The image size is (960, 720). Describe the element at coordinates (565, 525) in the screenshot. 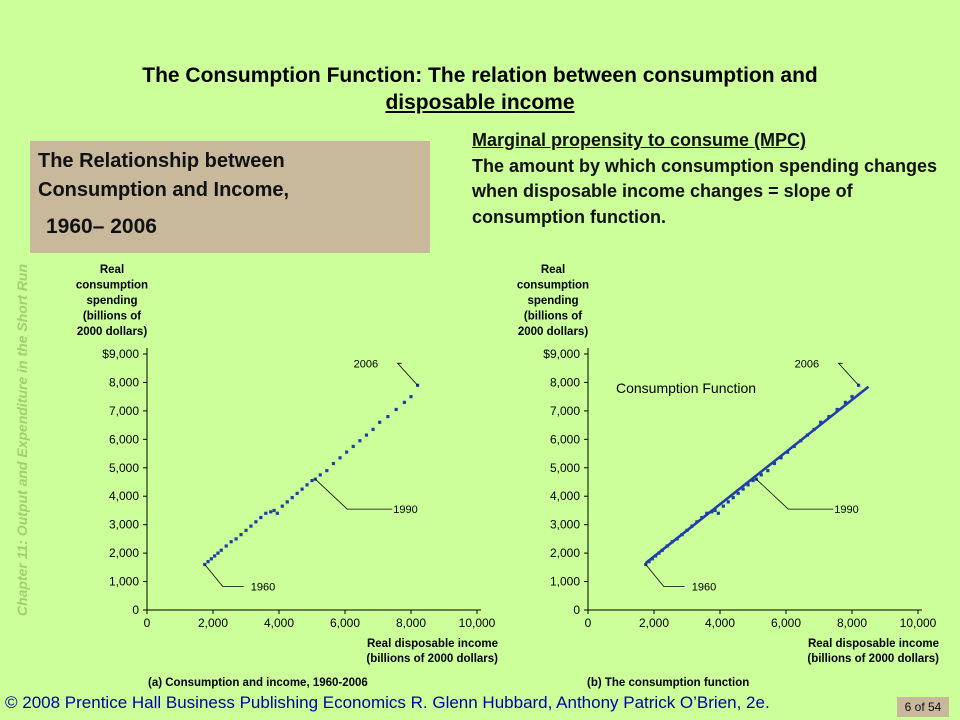

I see `y-tick-label-b: 3,000` at that location.